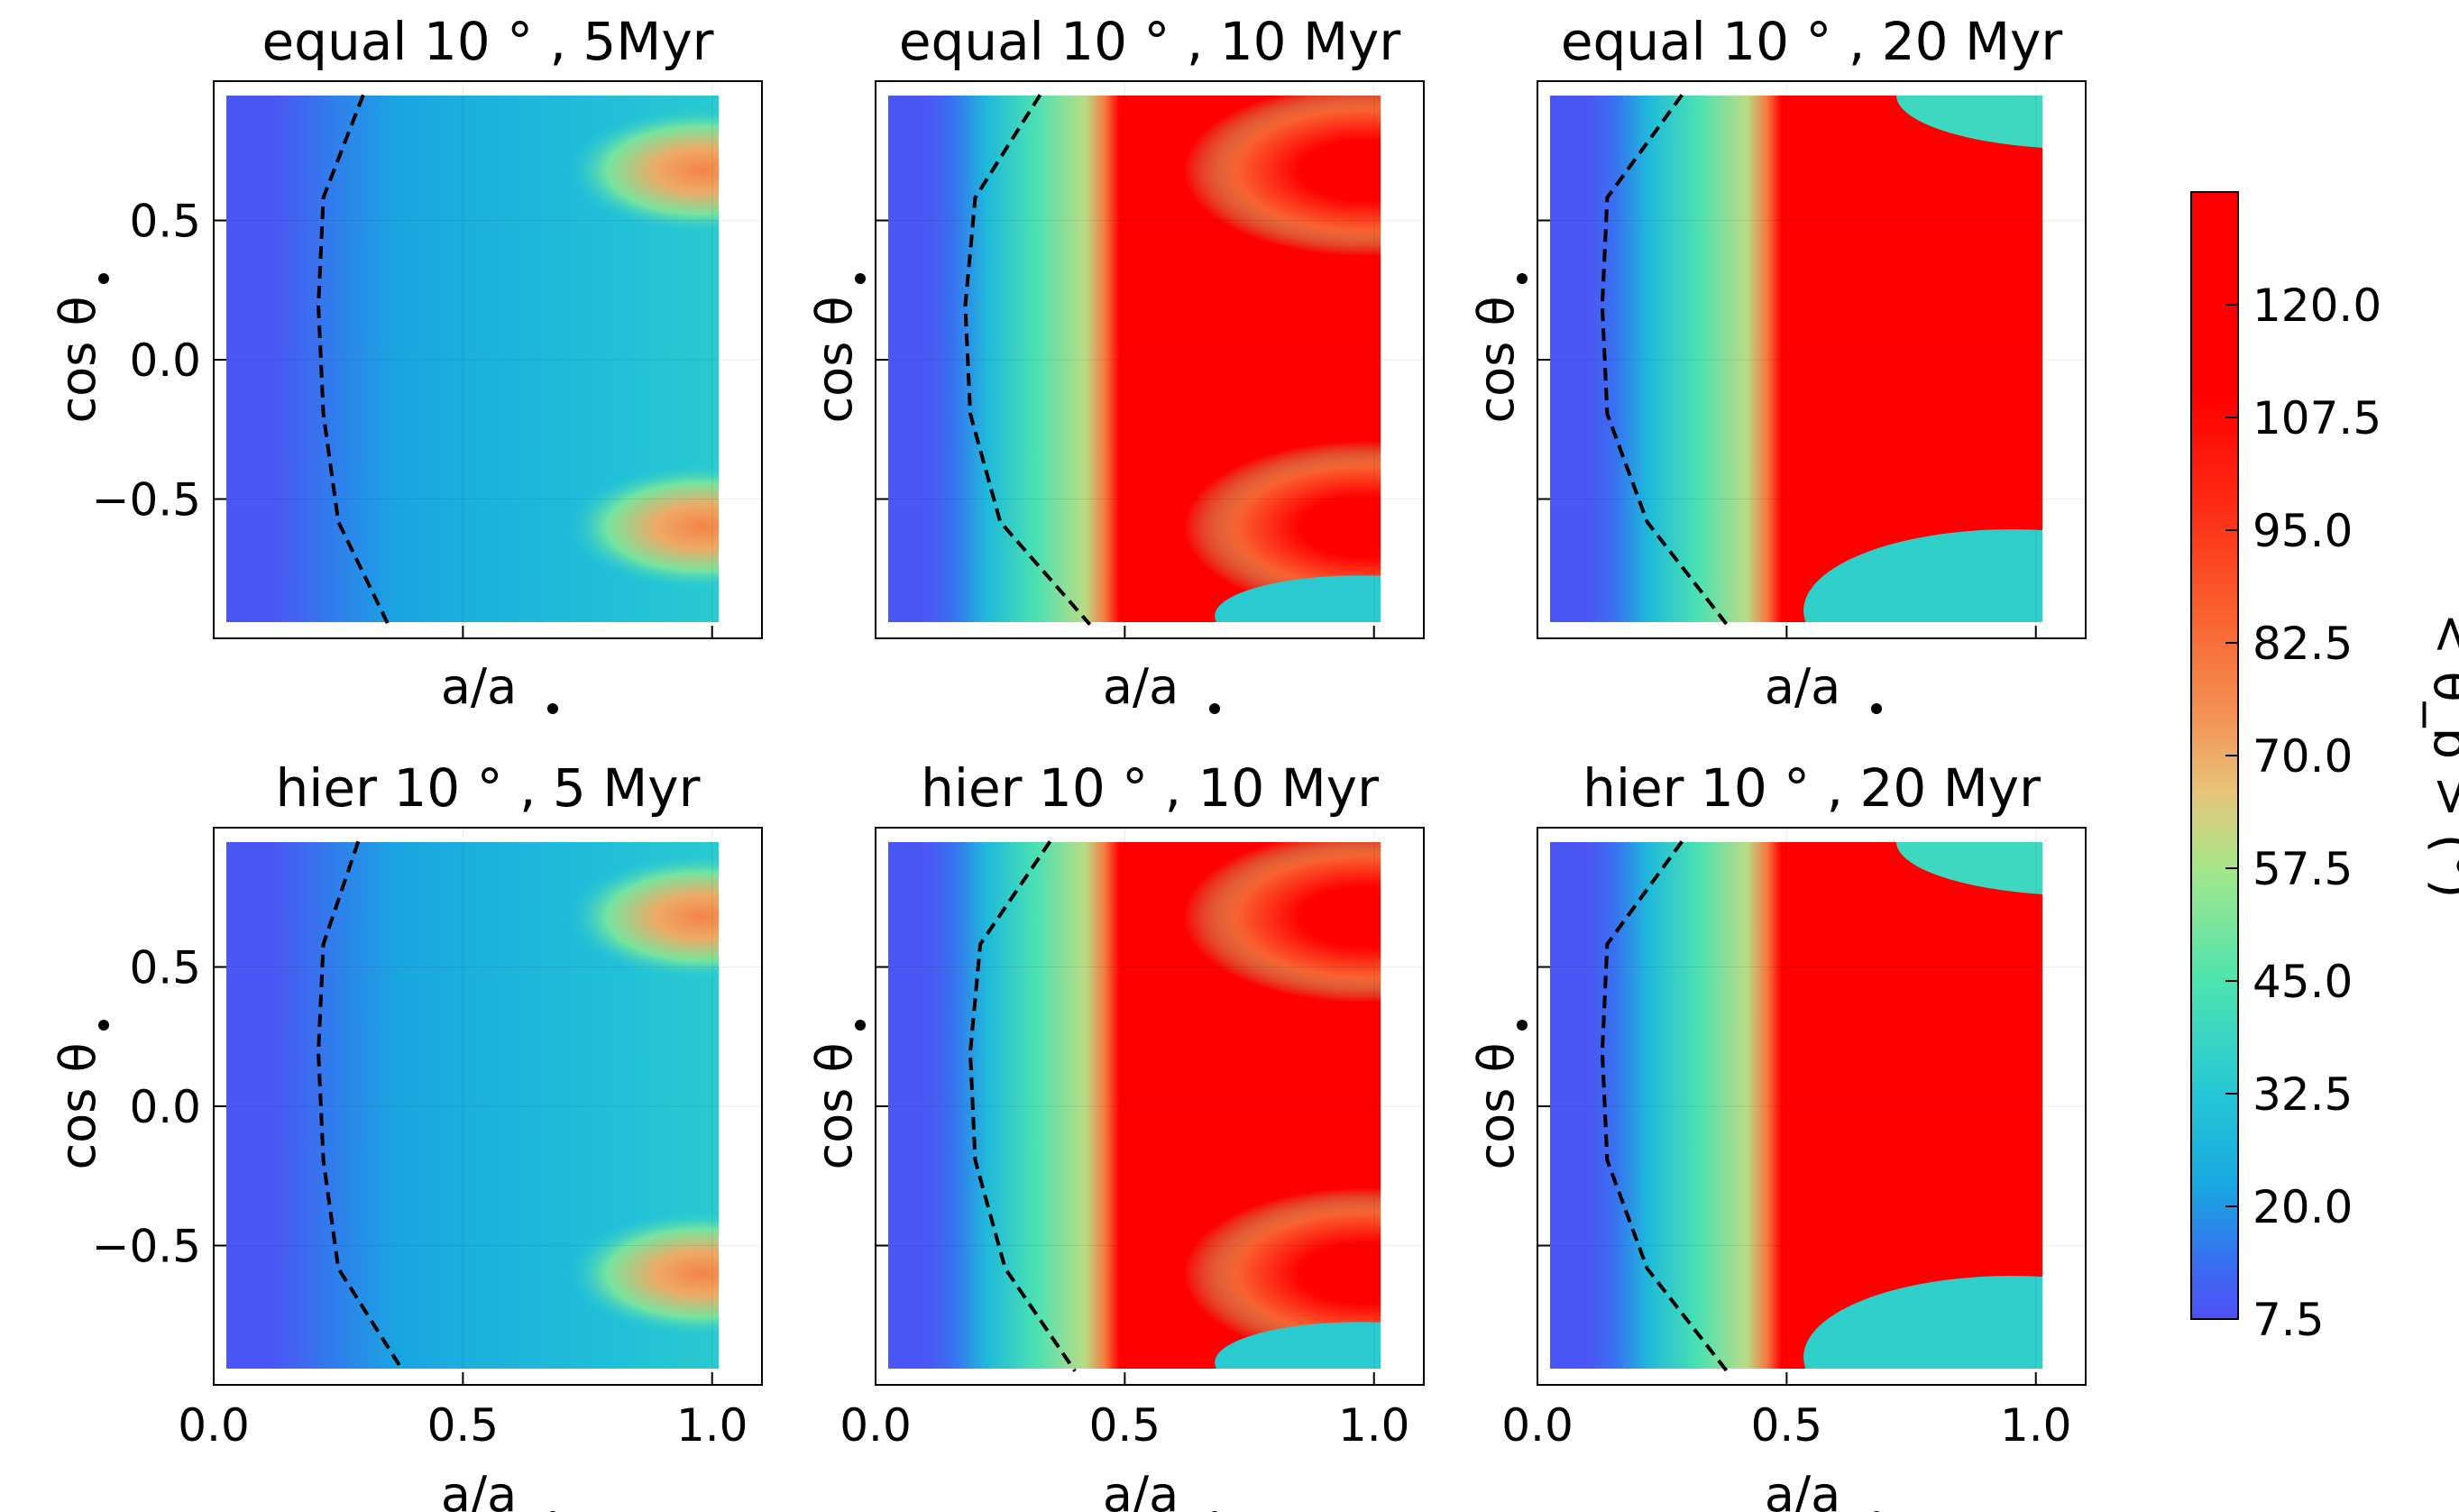 This screenshot has width=2459, height=1512. Describe the element at coordinates (1812, 788) in the screenshot. I see `panel-title: hier 10 ° , 20 Myr` at that location.